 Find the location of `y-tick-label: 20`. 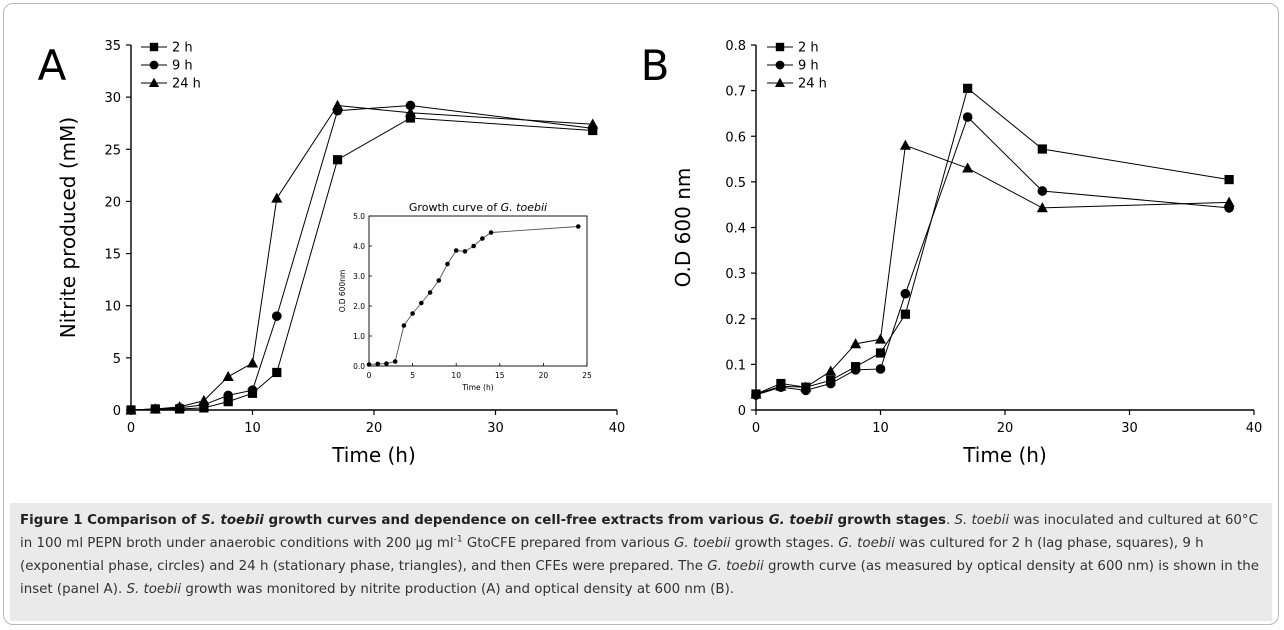

y-tick-label: 20 is located at coordinates (112, 202).